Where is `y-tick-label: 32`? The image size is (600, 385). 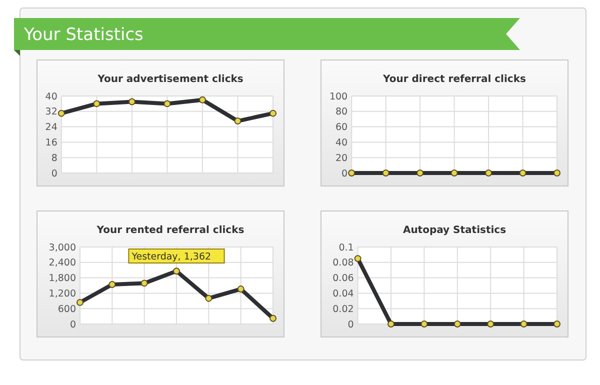 y-tick-label: 32 is located at coordinates (51, 112).